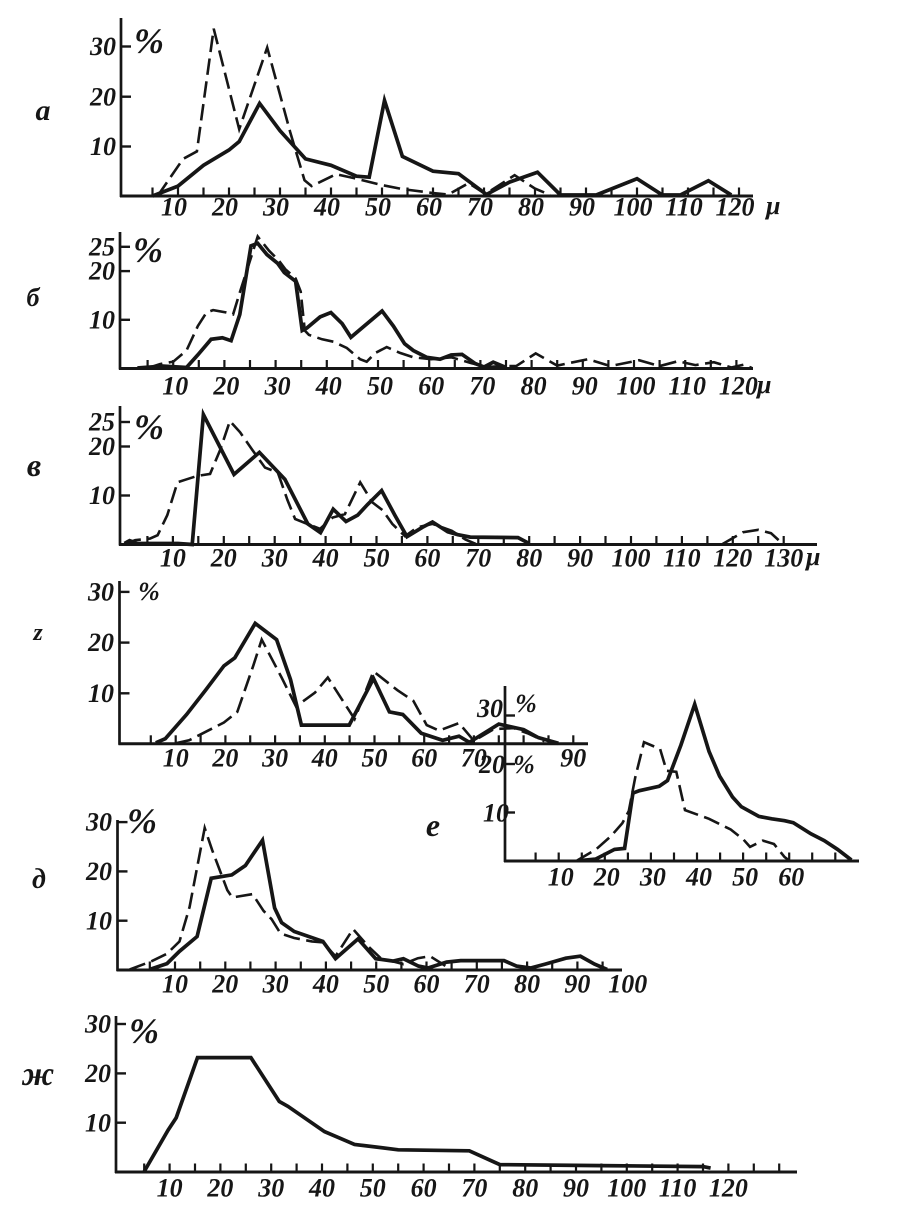 The width and height of the screenshot is (900, 1211). What do you see at coordinates (43, 110) in the screenshot?
I see `svg-text: а` at bounding box center [43, 110].